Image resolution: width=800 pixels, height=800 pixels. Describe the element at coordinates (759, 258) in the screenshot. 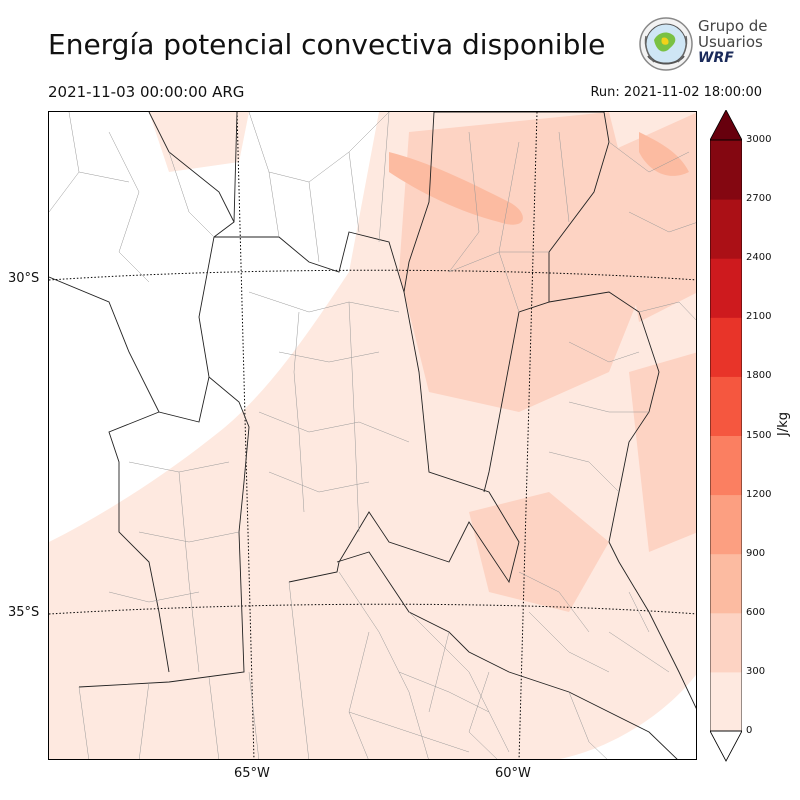

I see `colorbar-tick-label: 2400` at that location.